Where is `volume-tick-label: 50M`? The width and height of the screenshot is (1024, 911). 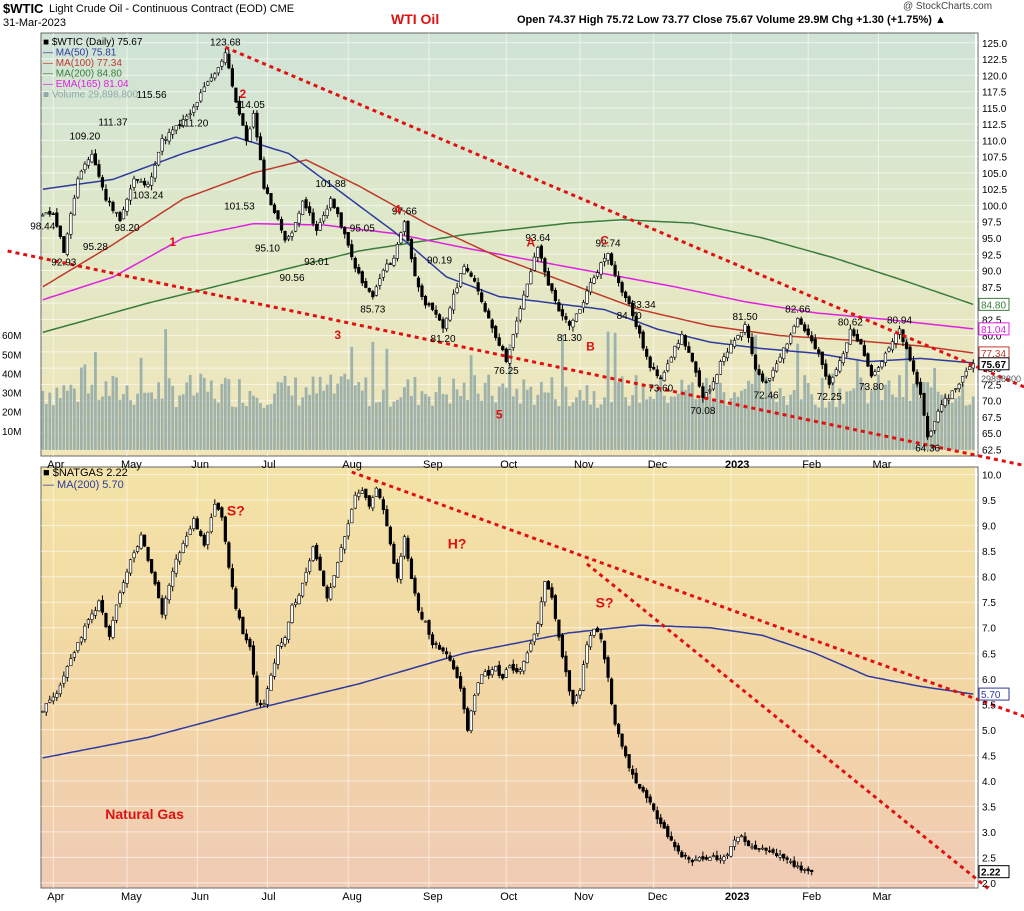 volume-tick-label: 50M is located at coordinates (11, 355).